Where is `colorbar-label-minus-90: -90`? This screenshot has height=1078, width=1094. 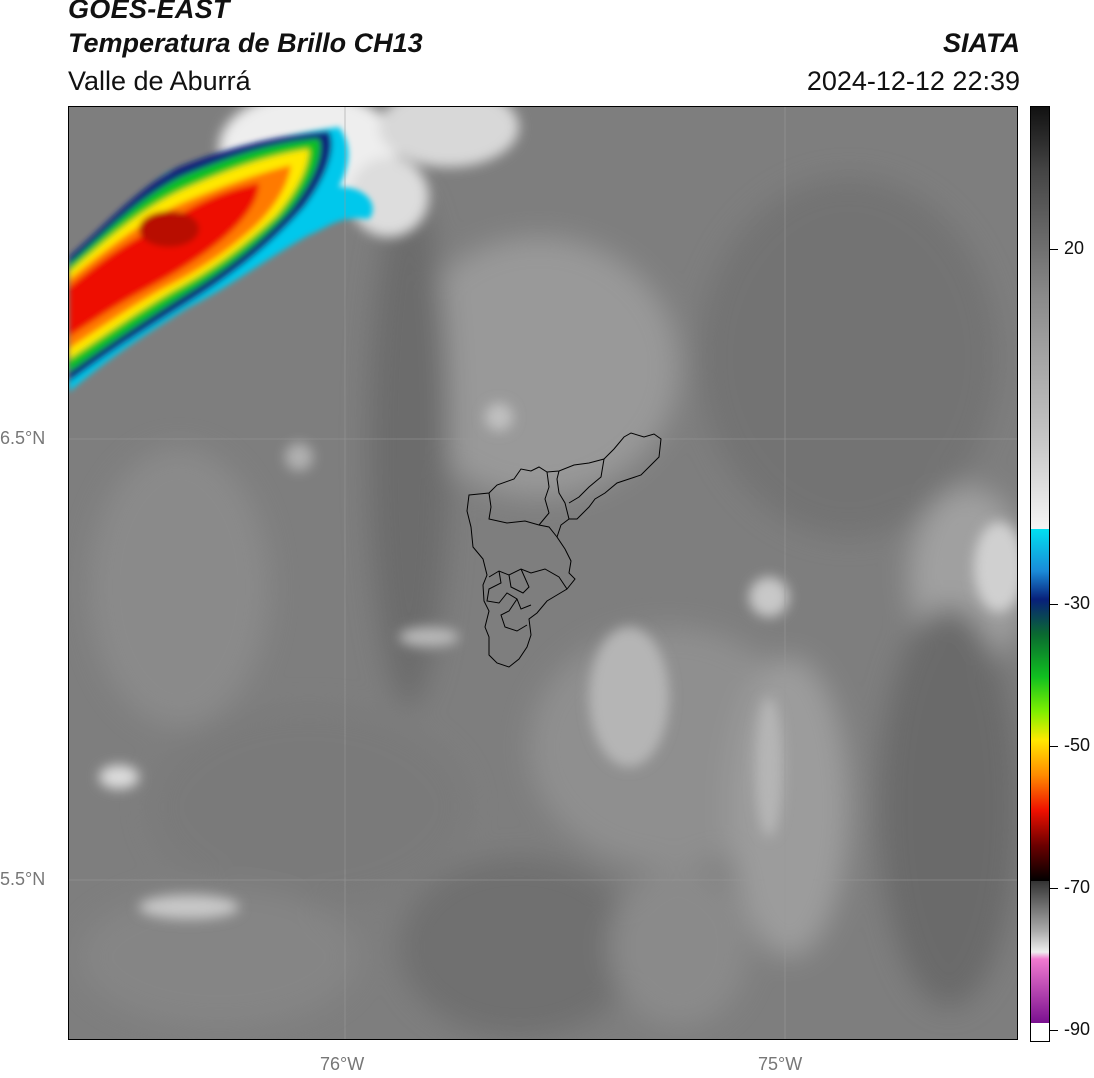
colorbar-label-minus-90: -90 is located at coordinates (1077, 1029).